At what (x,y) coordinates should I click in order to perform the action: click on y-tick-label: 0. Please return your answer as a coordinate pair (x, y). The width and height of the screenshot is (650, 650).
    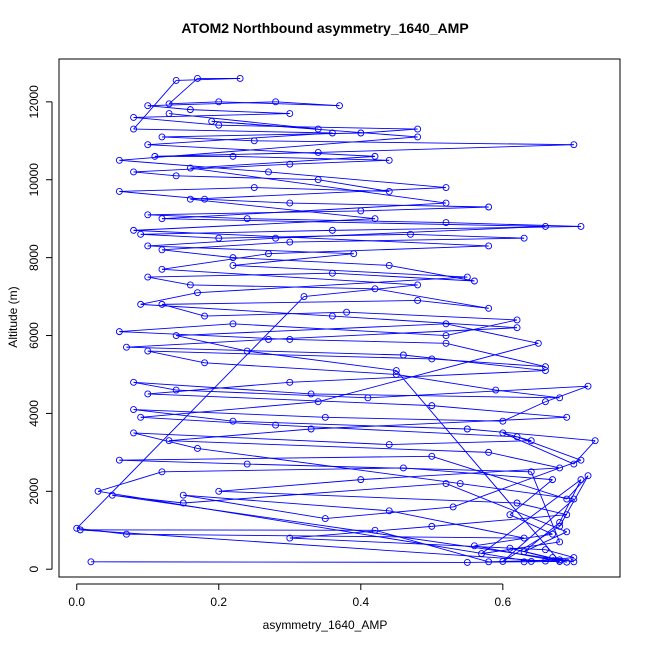
    Looking at the image, I should click on (34, 569).